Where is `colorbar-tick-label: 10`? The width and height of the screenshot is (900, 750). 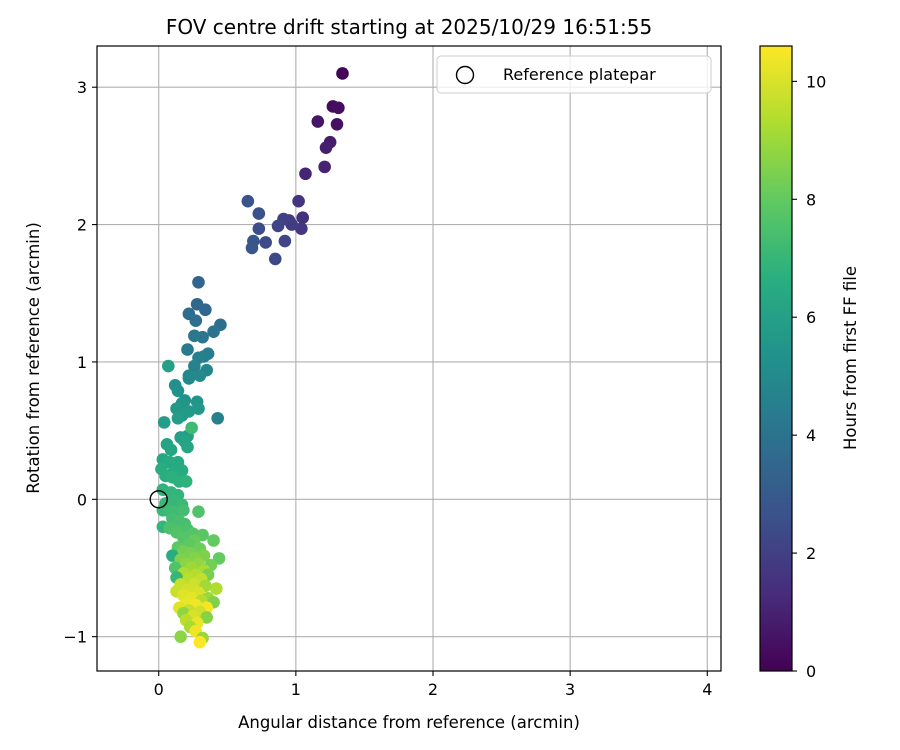 colorbar-tick-label: 10 is located at coordinates (816, 81).